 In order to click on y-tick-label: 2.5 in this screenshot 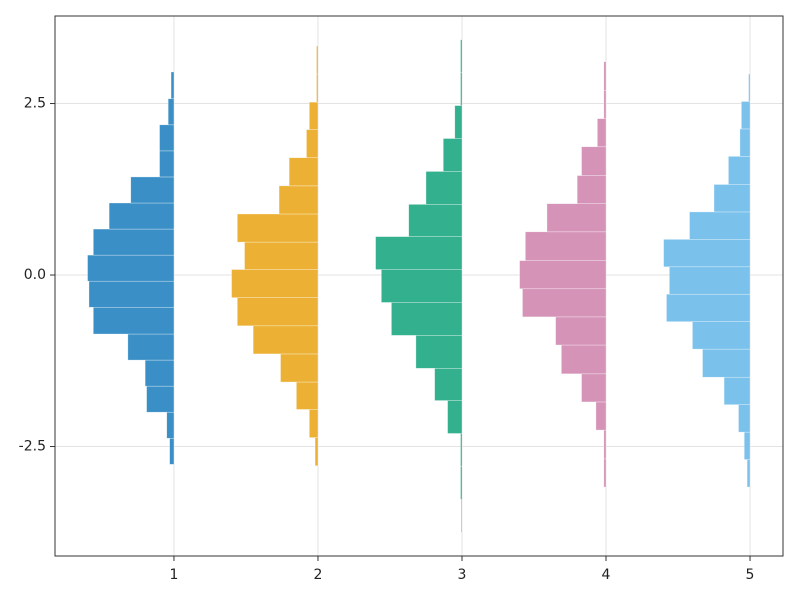, I will do `click(35, 104)`.